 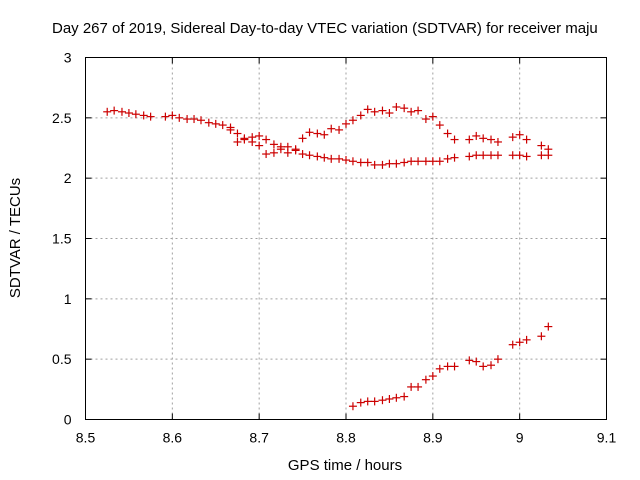 I want to click on x-tick-label: 9.1, so click(x=607, y=438).